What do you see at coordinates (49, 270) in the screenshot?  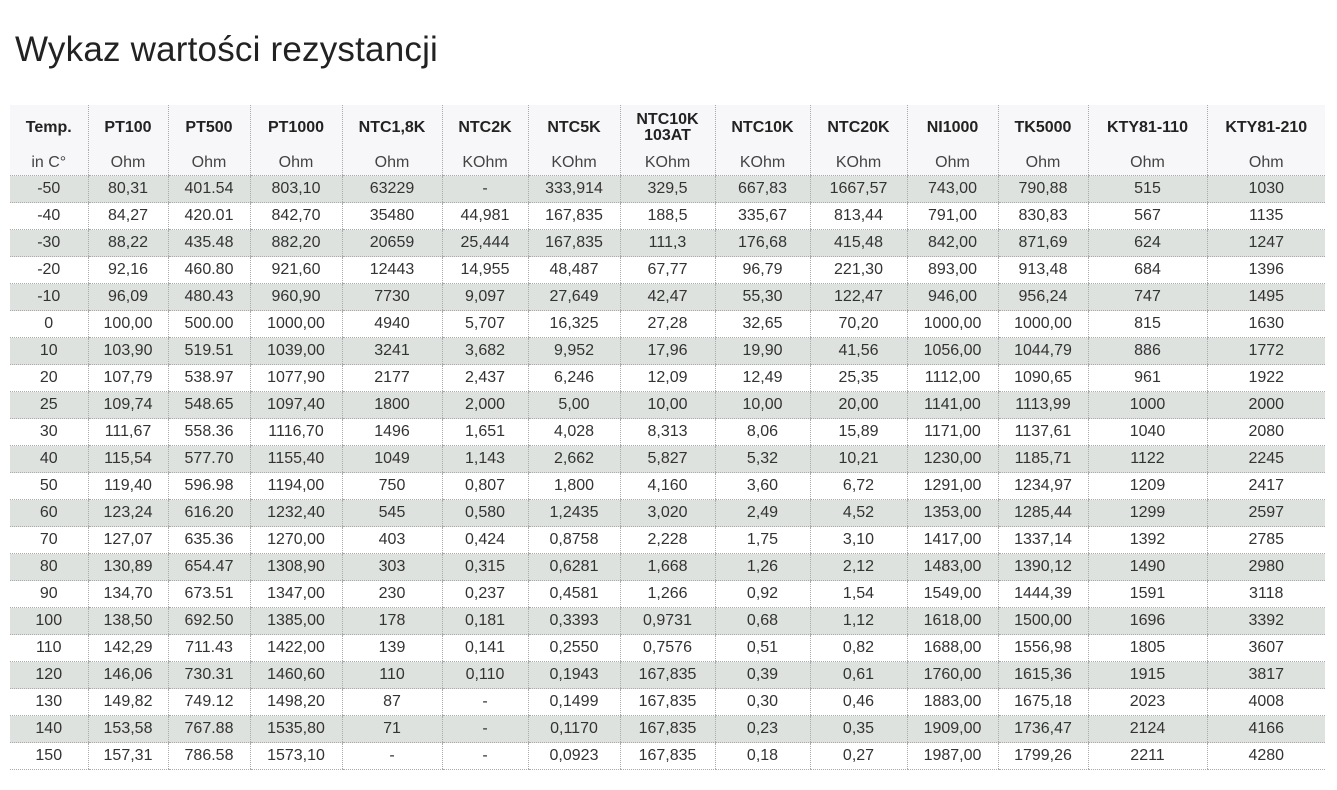 I see `temperature-cell: -20` at bounding box center [49, 270].